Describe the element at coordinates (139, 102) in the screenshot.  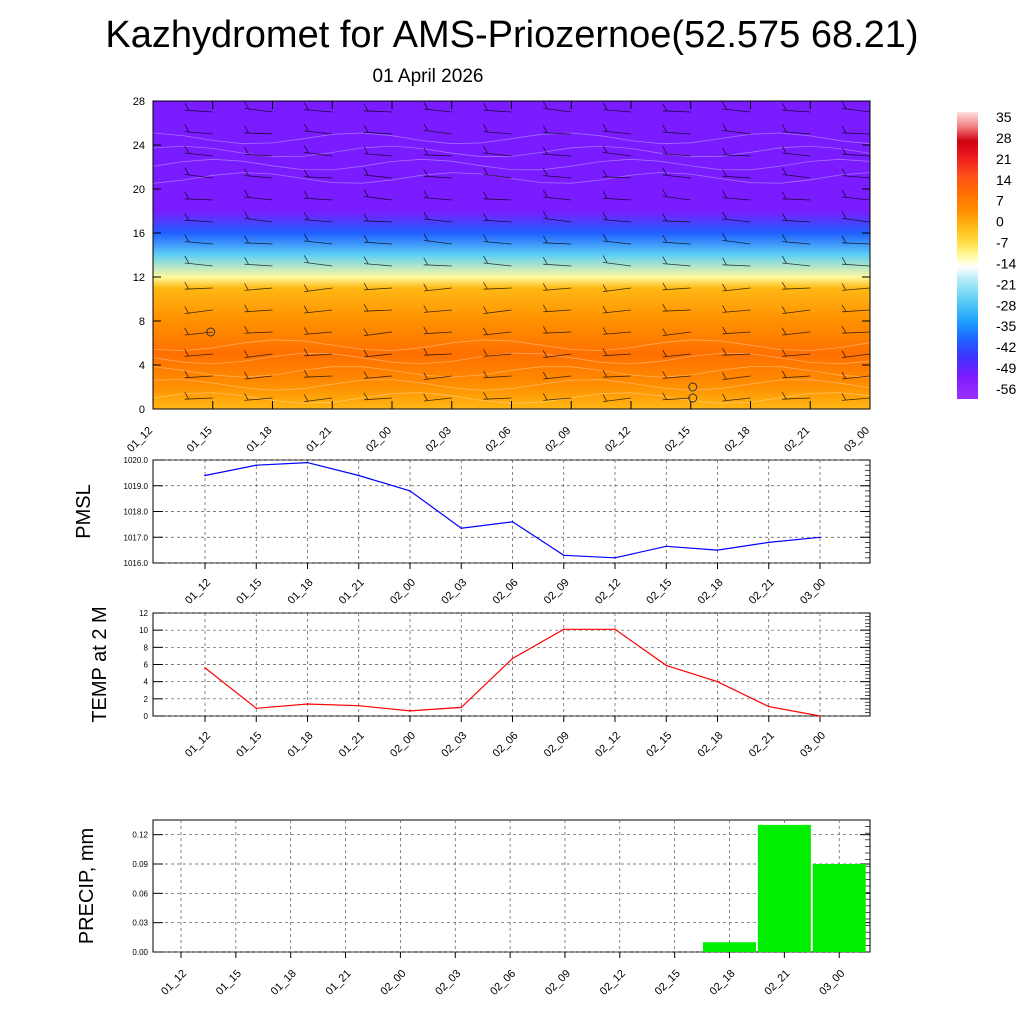
I see `y-tick-label: 28` at that location.